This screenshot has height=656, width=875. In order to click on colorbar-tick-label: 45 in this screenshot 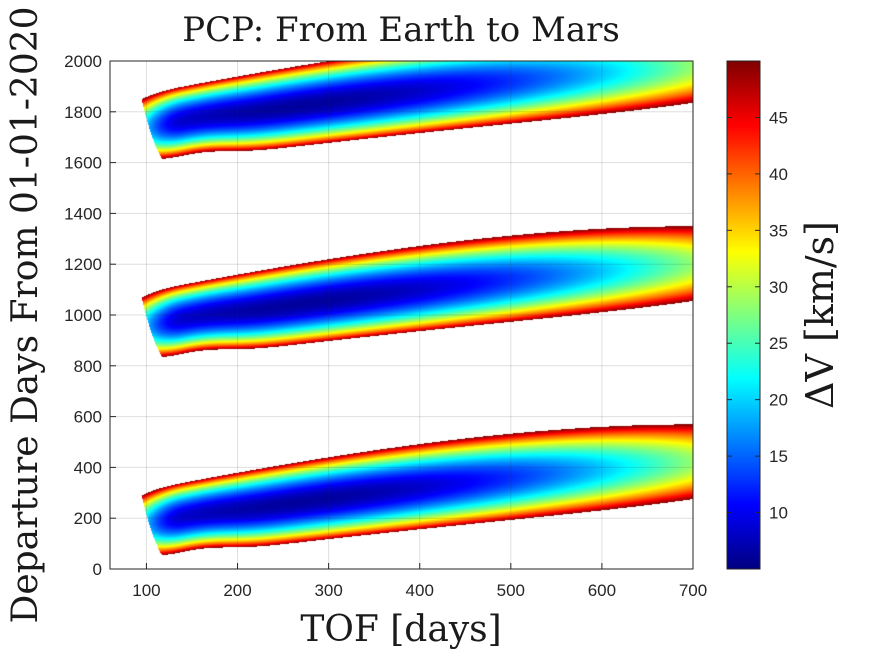, I will do `click(778, 117)`.